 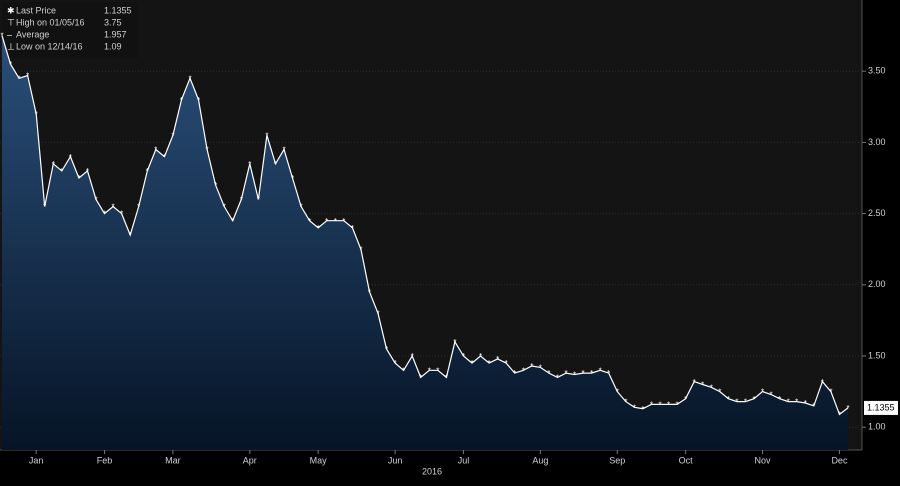 I want to click on legend-symbol: –, so click(x=9, y=34).